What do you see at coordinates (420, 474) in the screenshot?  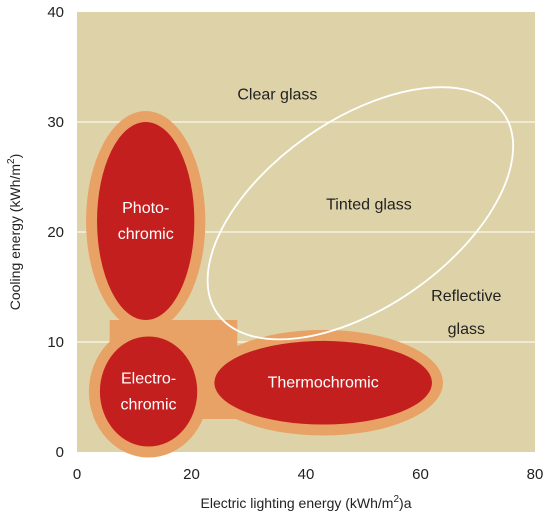 I see `x-tick-60: 60` at bounding box center [420, 474].